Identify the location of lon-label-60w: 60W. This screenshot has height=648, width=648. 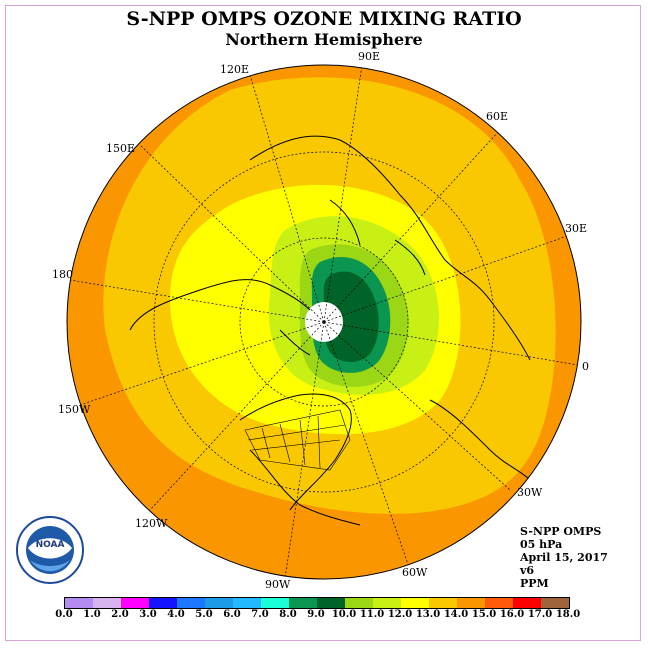
(415, 572).